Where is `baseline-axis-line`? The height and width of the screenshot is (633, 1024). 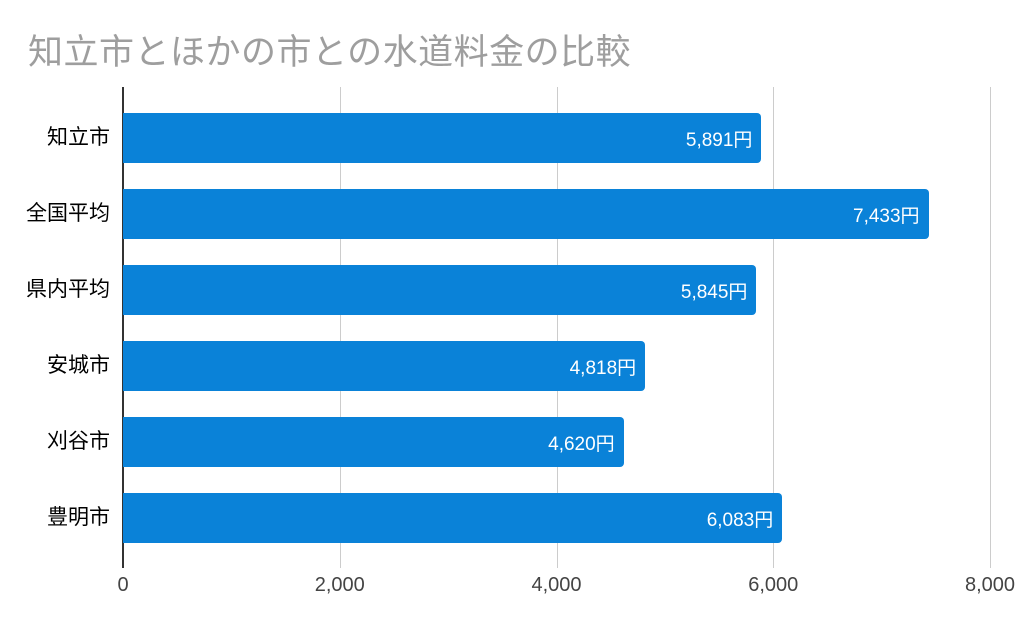 baseline-axis-line is located at coordinates (123, 327).